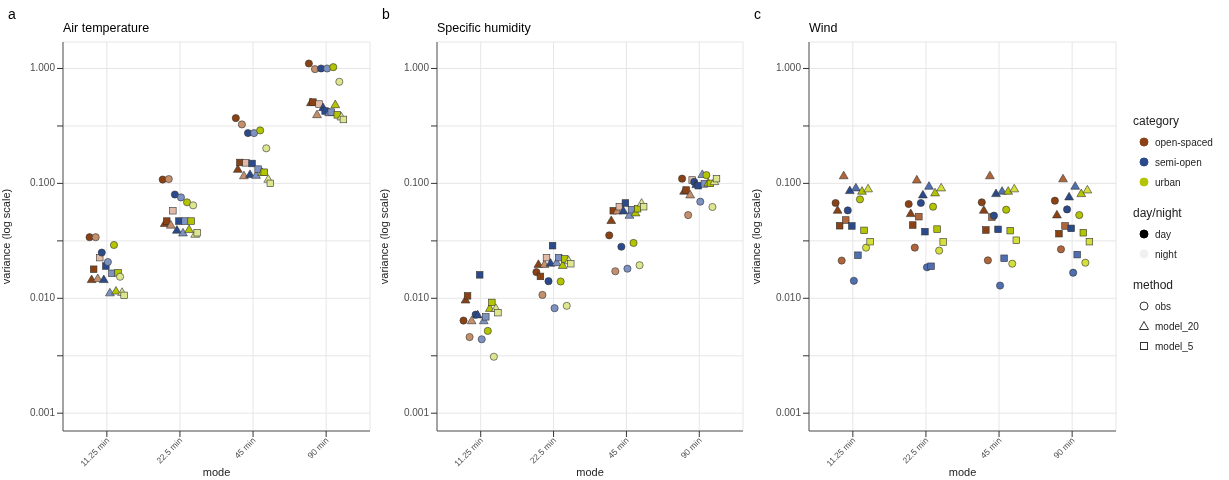 Image resolution: width=1229 pixels, height=480 pixels. I want to click on text: b, so click(386, 14).